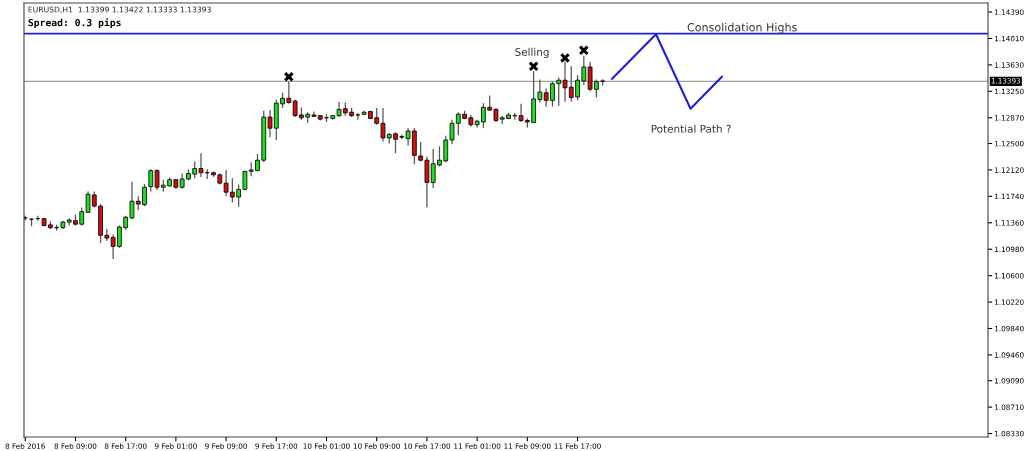 This screenshot has height=451, width=1024. I want to click on text: Spread: 0.3 pips, so click(74, 23).